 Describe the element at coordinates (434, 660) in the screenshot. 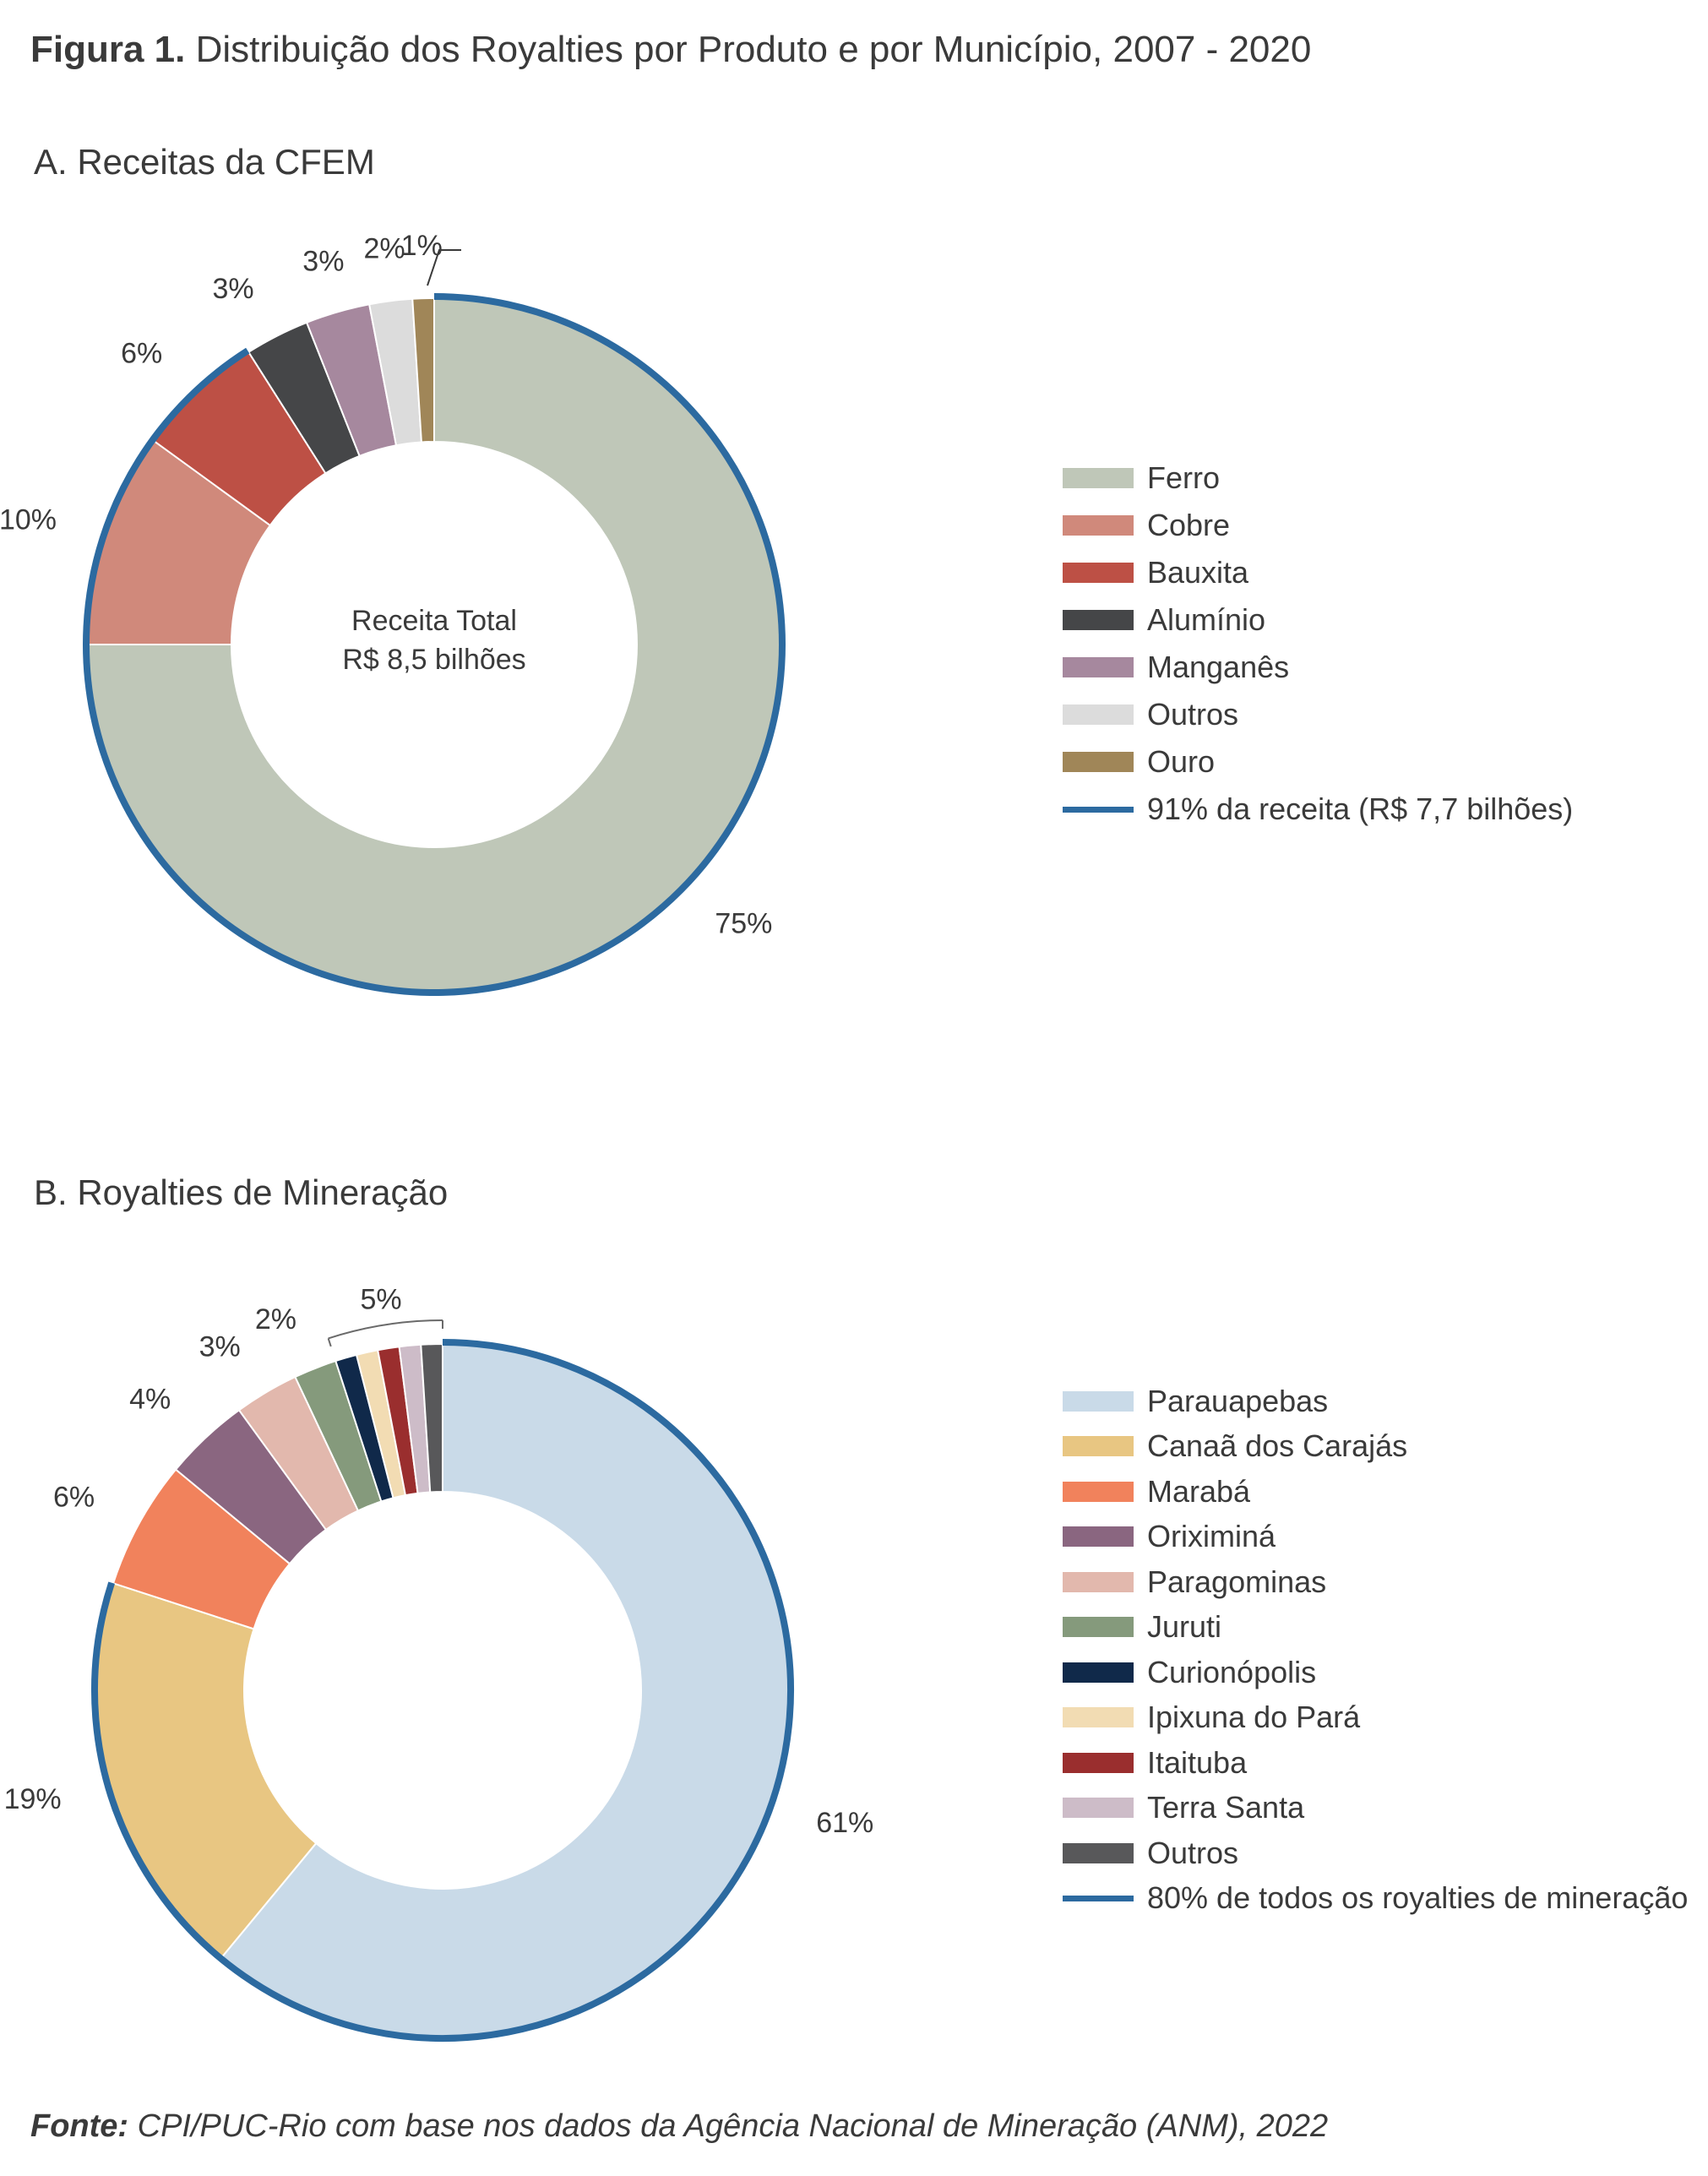

I see `cfem-center-text-2: R$ 8,5 bilhões` at that location.